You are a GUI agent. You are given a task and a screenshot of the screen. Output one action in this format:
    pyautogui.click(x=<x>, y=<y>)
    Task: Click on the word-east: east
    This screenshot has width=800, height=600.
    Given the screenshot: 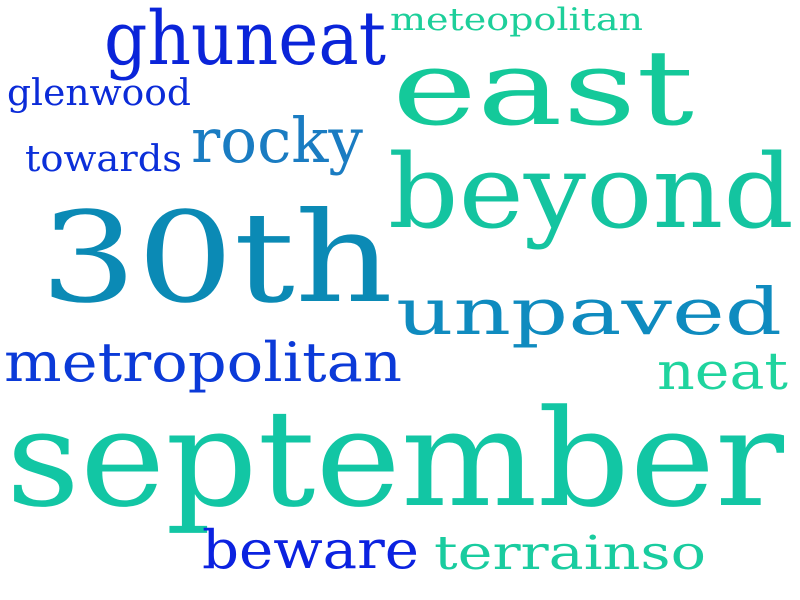 What is the action you would take?
    pyautogui.click(x=543, y=88)
    